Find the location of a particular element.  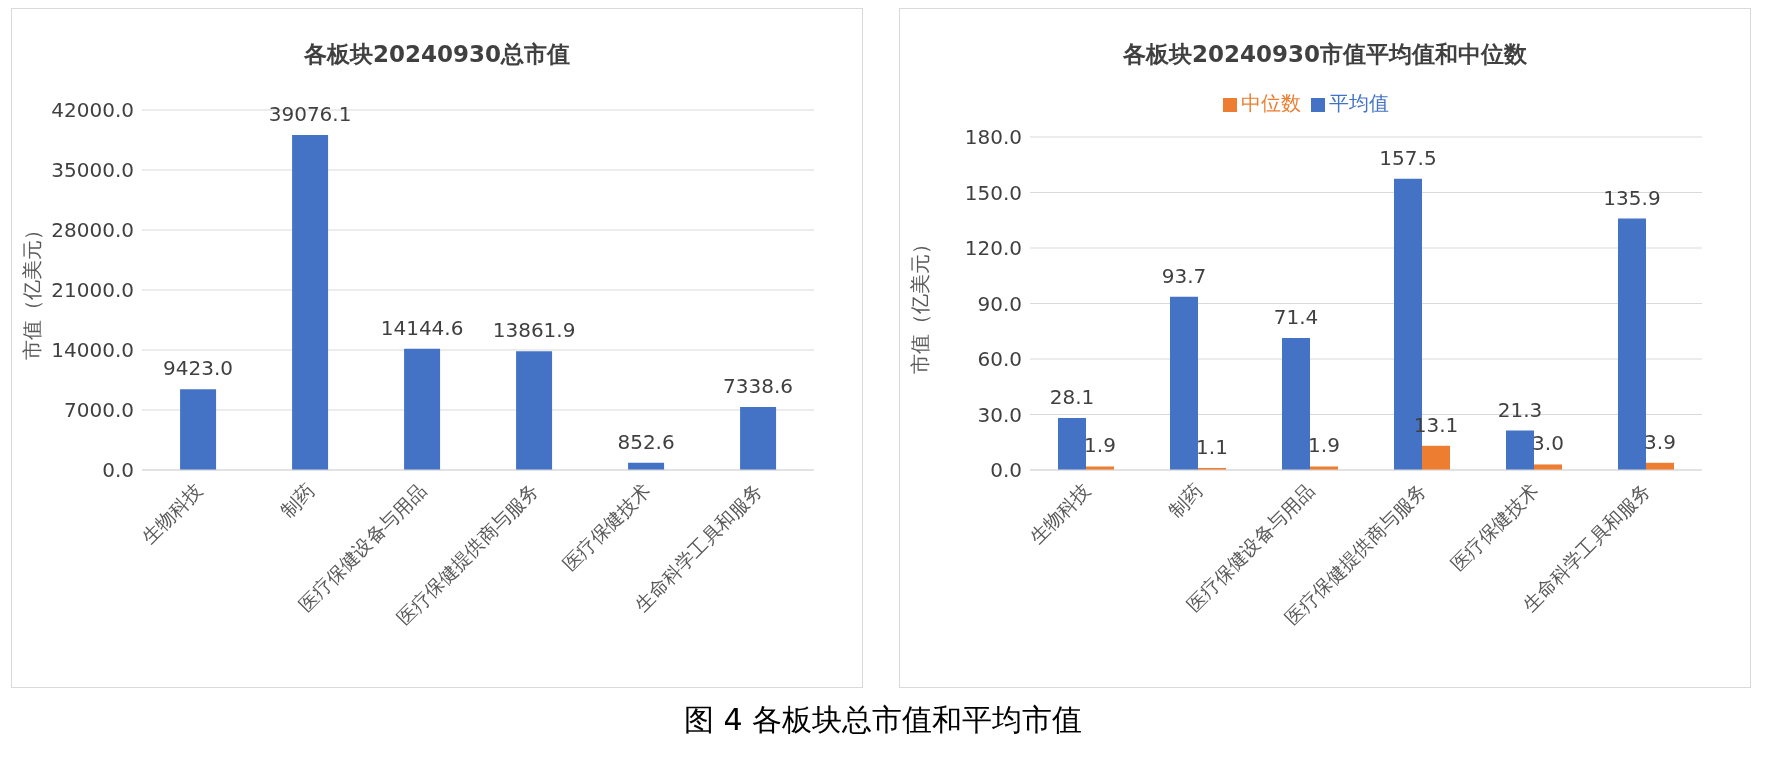

data-label: 71.4 is located at coordinates (1296, 316).